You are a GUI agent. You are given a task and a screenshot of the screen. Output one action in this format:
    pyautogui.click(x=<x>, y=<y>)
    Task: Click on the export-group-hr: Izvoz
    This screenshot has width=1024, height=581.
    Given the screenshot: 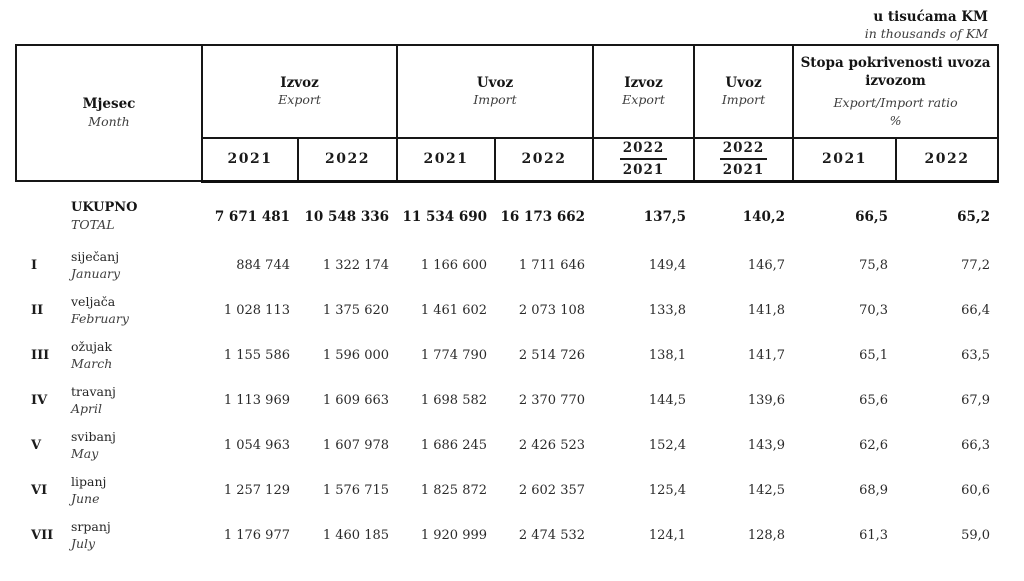 What is the action you would take?
    pyautogui.click(x=299, y=82)
    